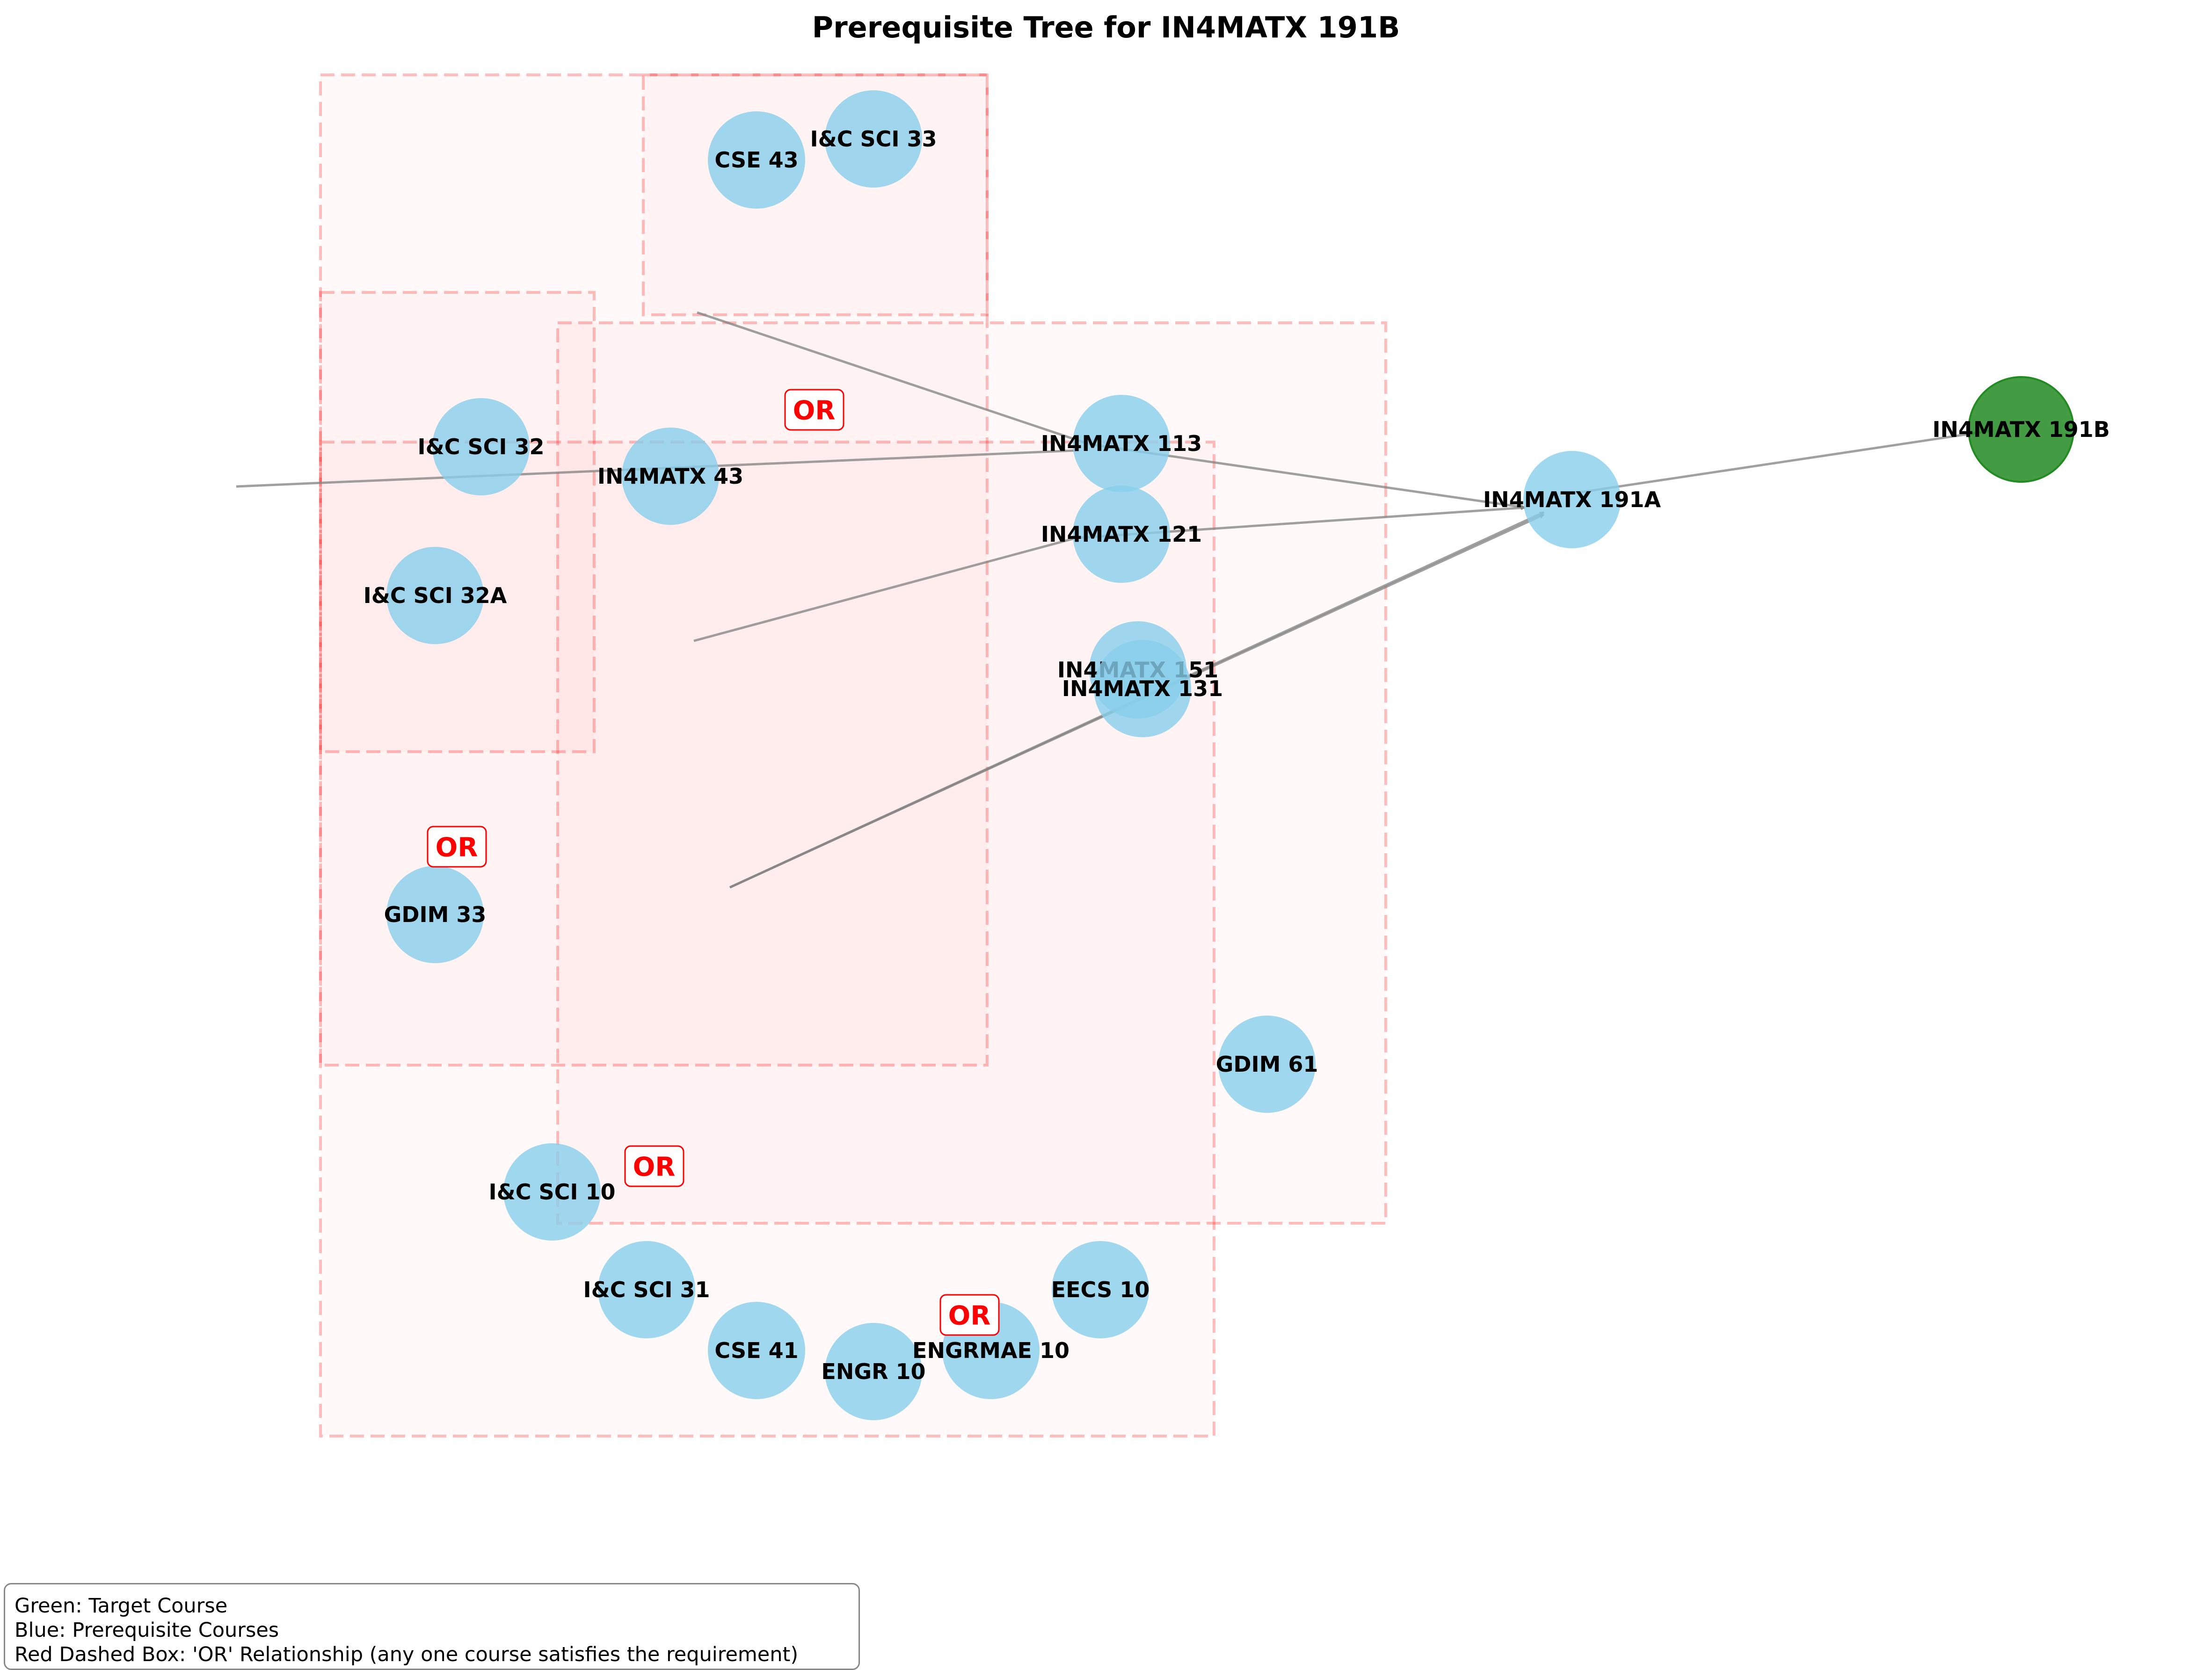 This screenshot has width=2212, height=1670. Describe the element at coordinates (147, 1630) in the screenshot. I see `legend-item-prereq: Blue: Prerequisite Courses` at that location.